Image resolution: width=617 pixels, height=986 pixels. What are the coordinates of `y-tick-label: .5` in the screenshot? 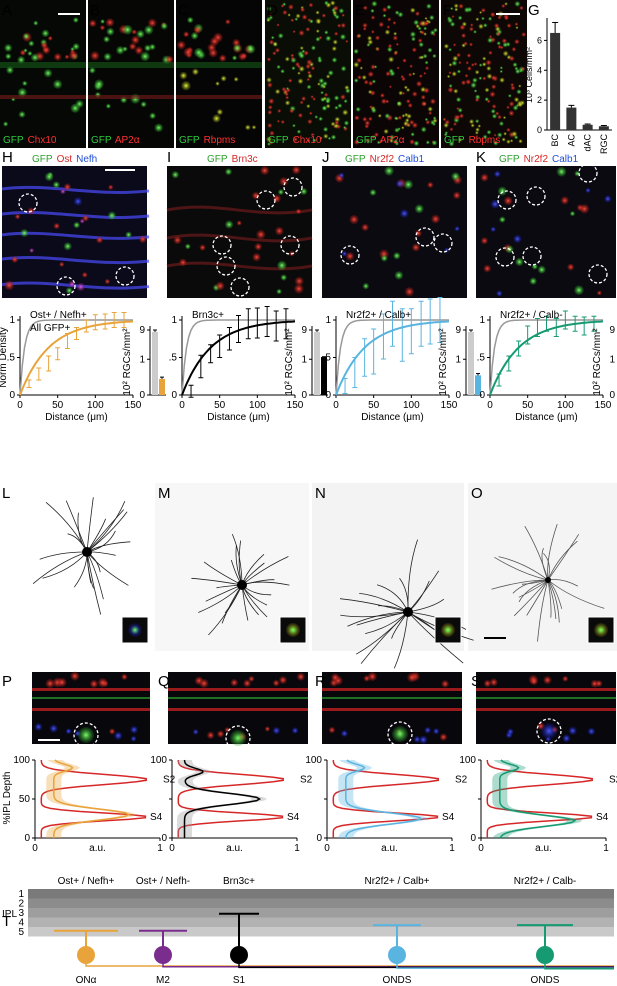 It's located at (11, 358).